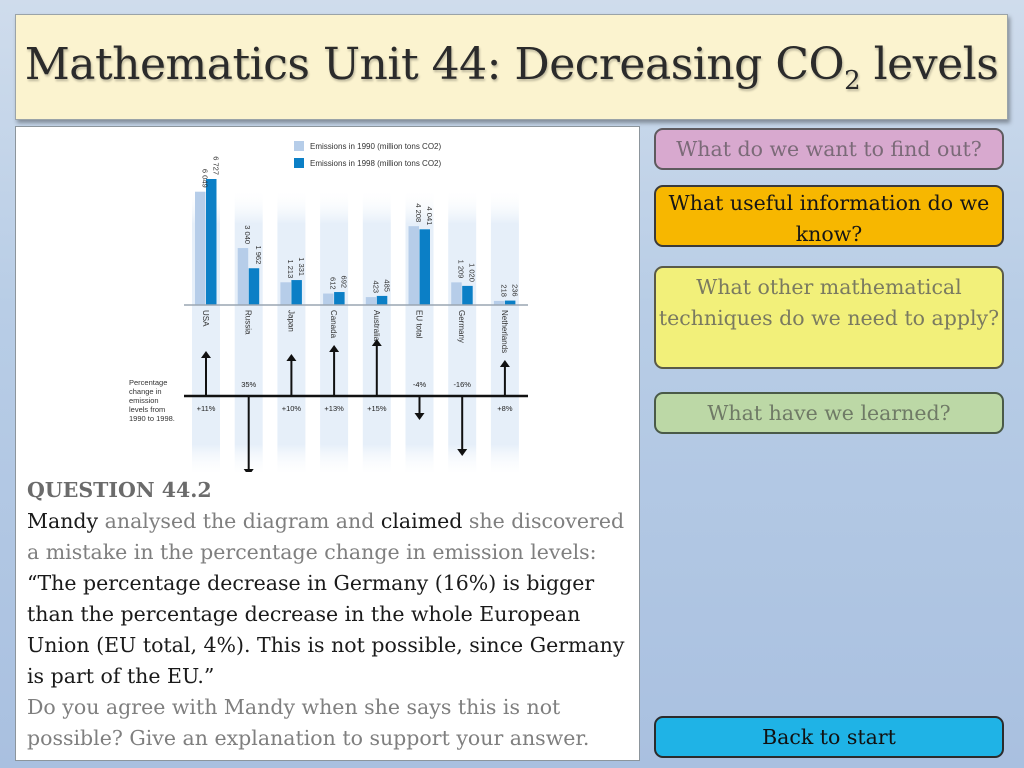 This screenshot has height=768, width=1024. Describe the element at coordinates (299, 163) in the screenshot. I see `legend-swatch-1998` at that location.